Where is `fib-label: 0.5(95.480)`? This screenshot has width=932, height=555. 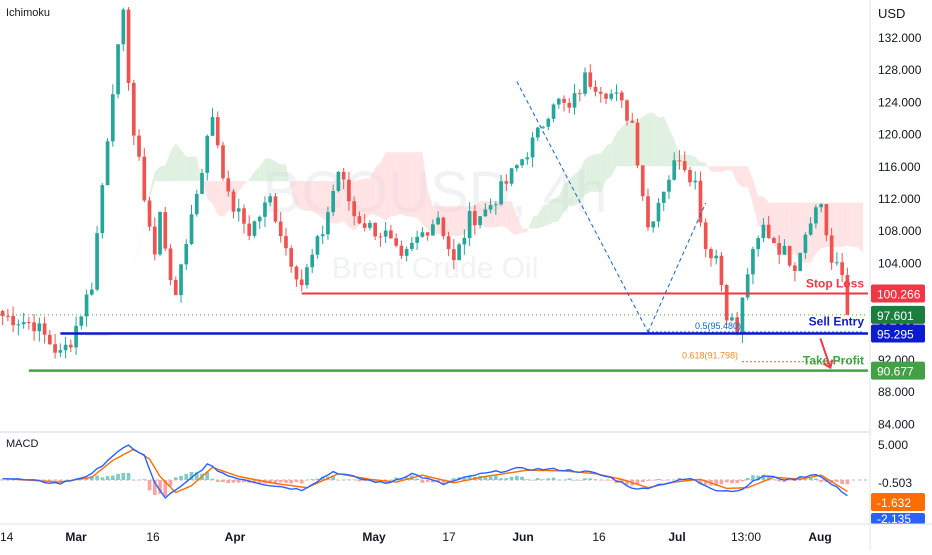
fib-label: 0.5(95.480) is located at coordinates (718, 326).